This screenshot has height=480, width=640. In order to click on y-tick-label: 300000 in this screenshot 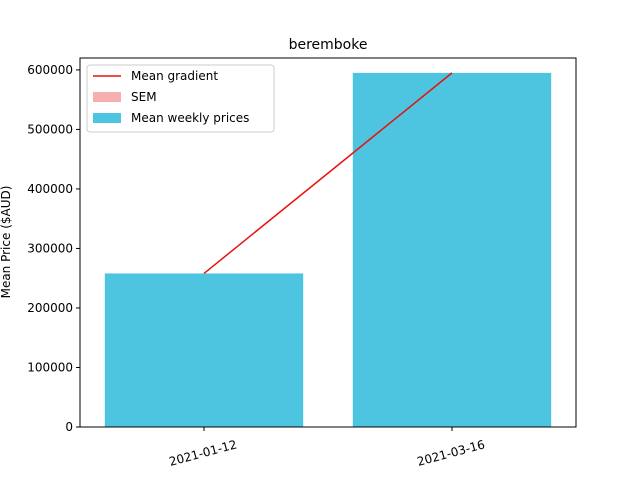, I will do `click(50, 248)`.